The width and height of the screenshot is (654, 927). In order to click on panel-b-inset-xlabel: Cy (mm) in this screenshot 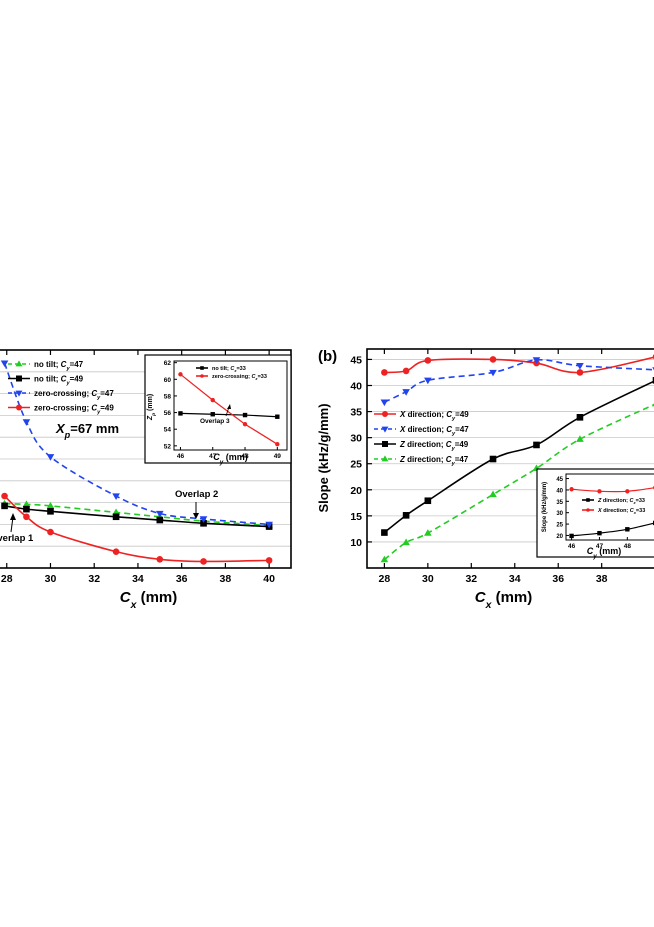, I will do `click(604, 553)`.